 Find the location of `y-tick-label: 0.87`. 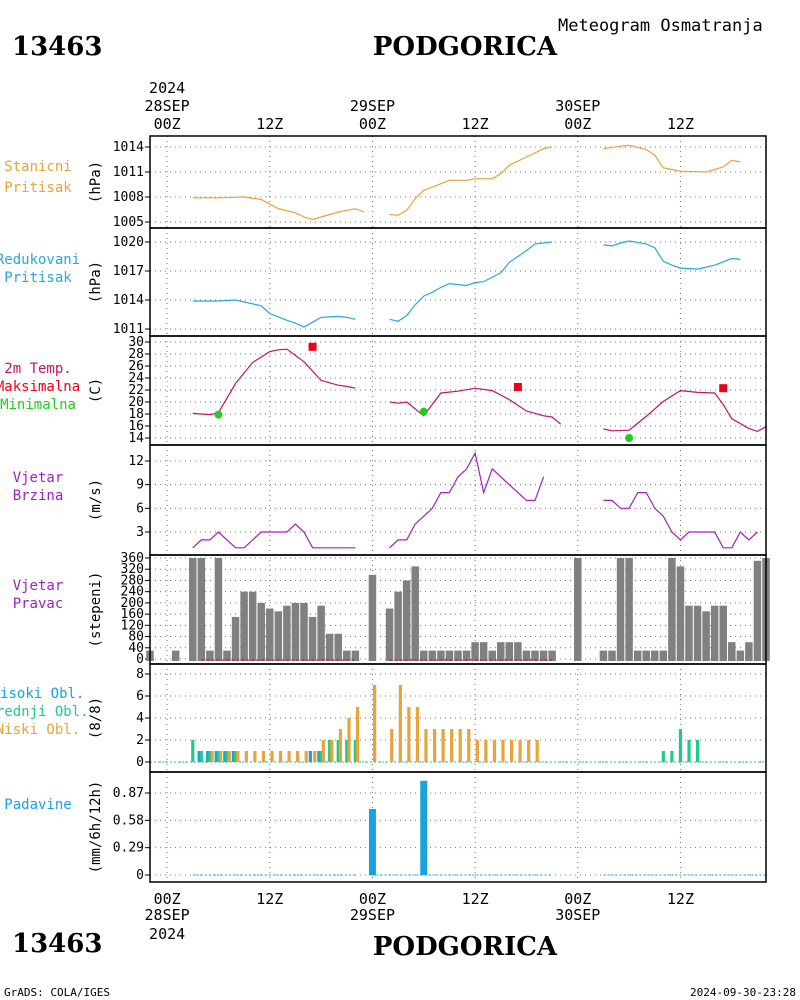

y-tick-label: 0.87 is located at coordinates (128, 793).